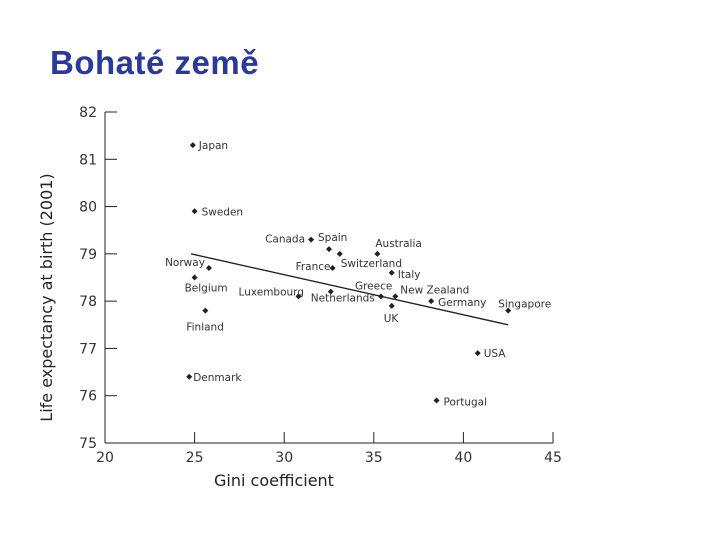 The width and height of the screenshot is (720, 540). Describe the element at coordinates (343, 299) in the screenshot. I see `point-label: Netherlands` at that location.